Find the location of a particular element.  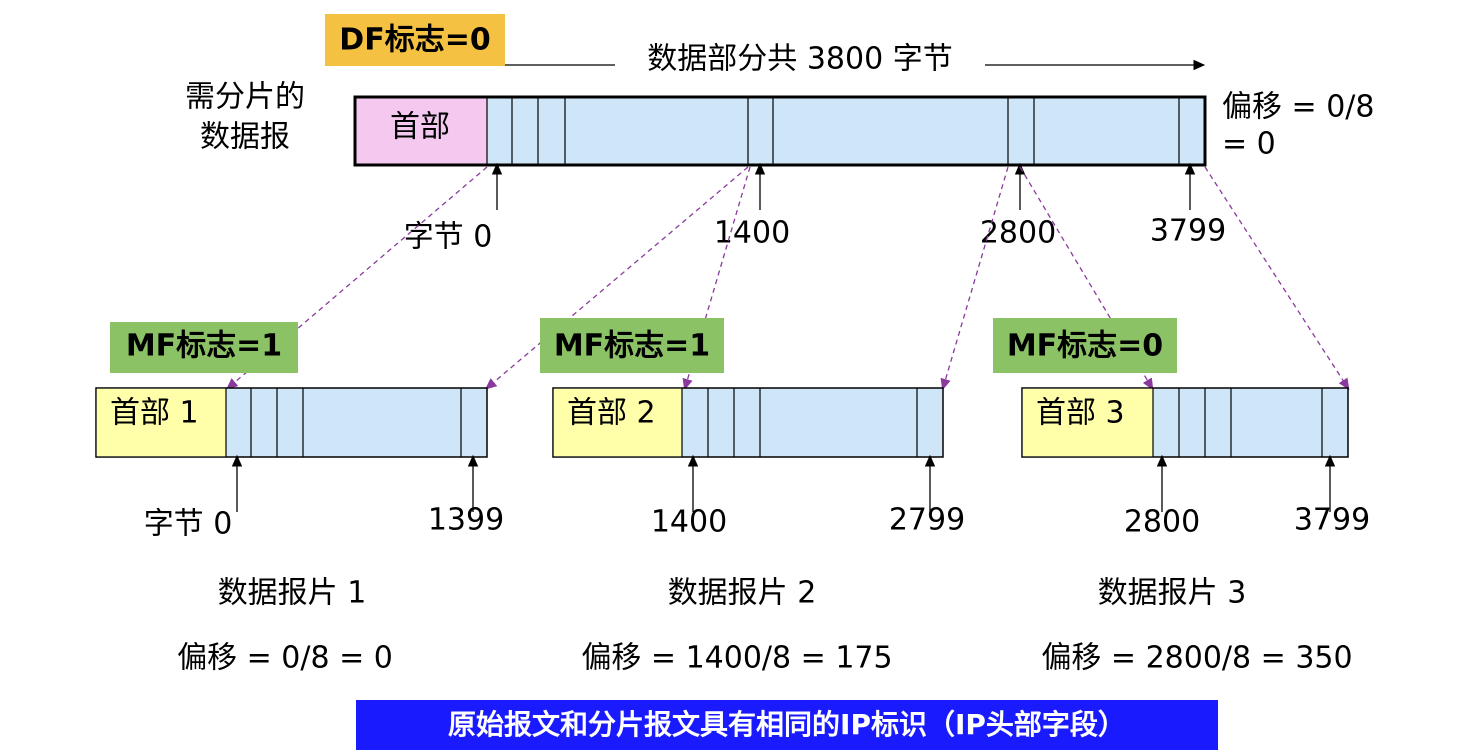

datagram-box is located at coordinates (780, 131).